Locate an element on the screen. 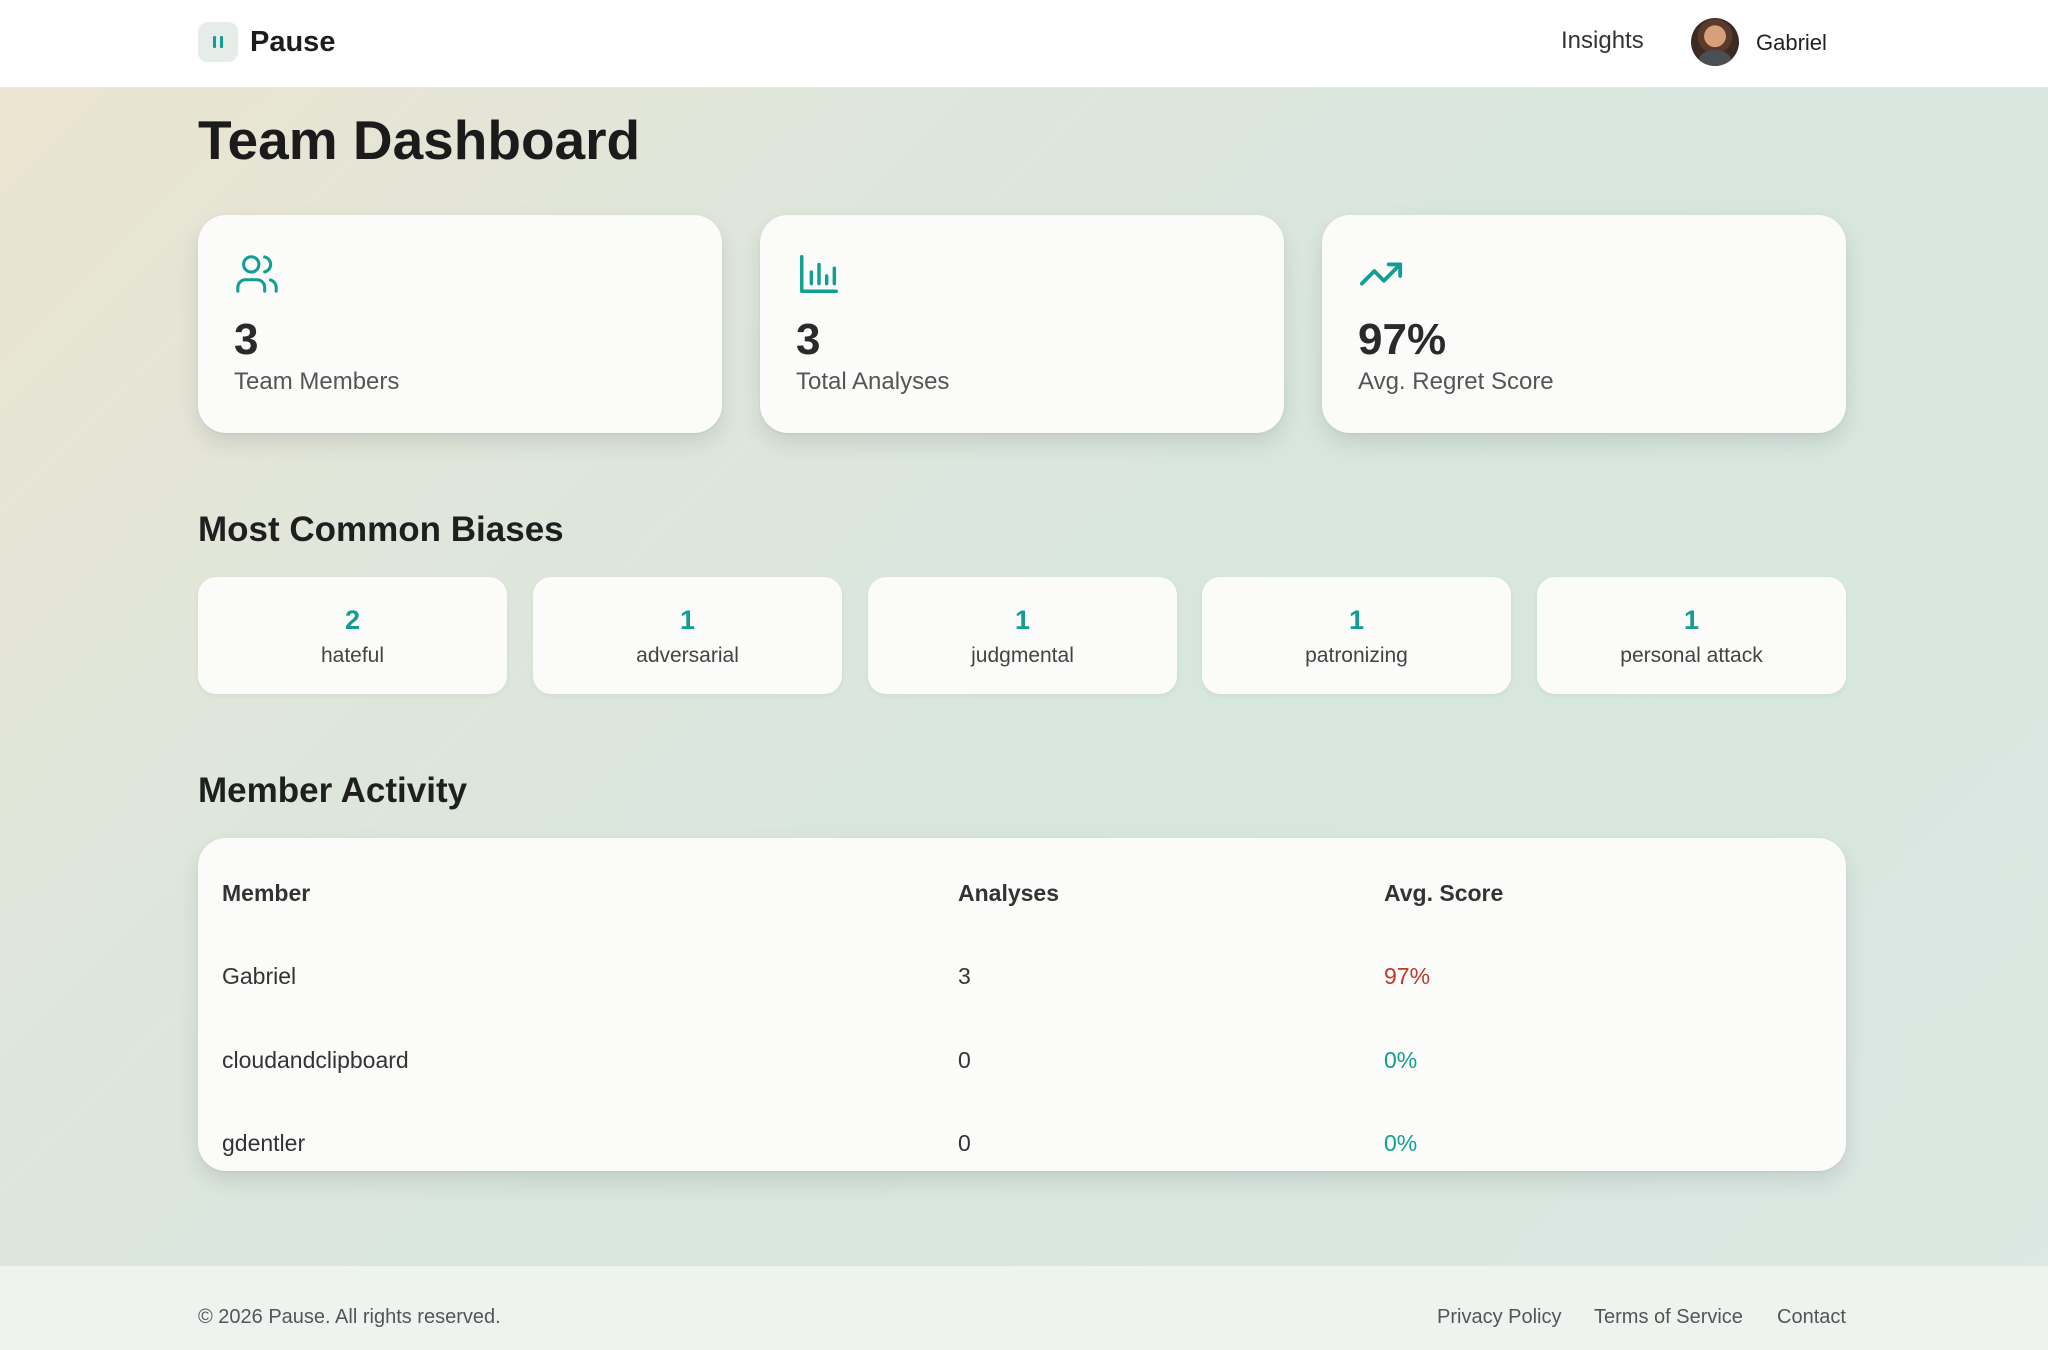 The height and width of the screenshot is (1350, 2048). terms-of-service-link: Terms of Service is located at coordinates (1668, 1317).